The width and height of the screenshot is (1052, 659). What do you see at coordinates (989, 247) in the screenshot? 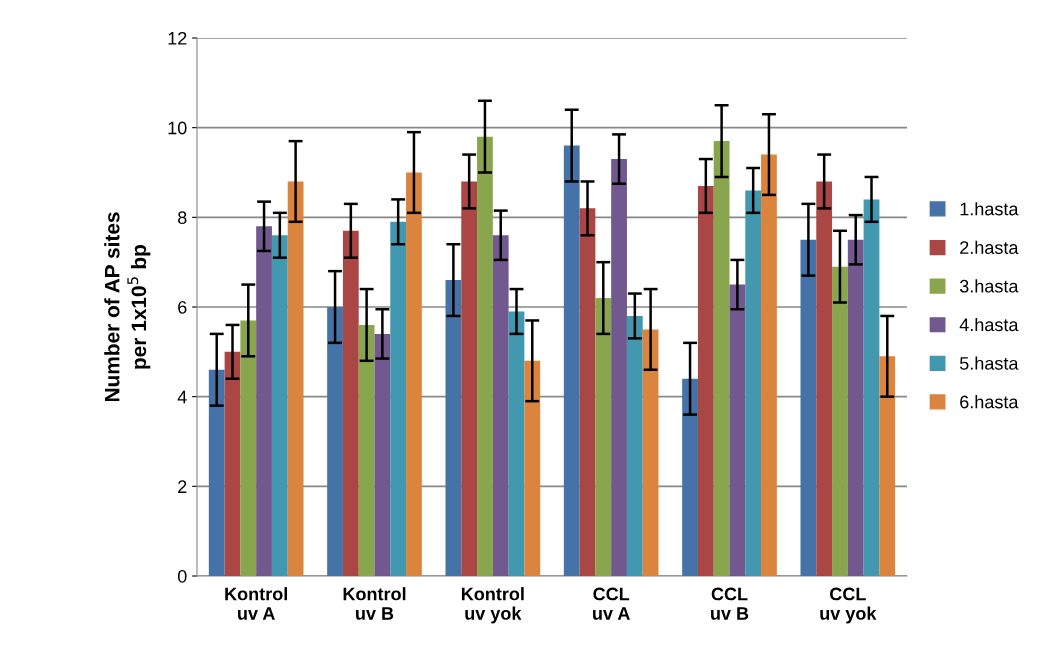
I see `legend-label: 2.hasta` at bounding box center [989, 247].